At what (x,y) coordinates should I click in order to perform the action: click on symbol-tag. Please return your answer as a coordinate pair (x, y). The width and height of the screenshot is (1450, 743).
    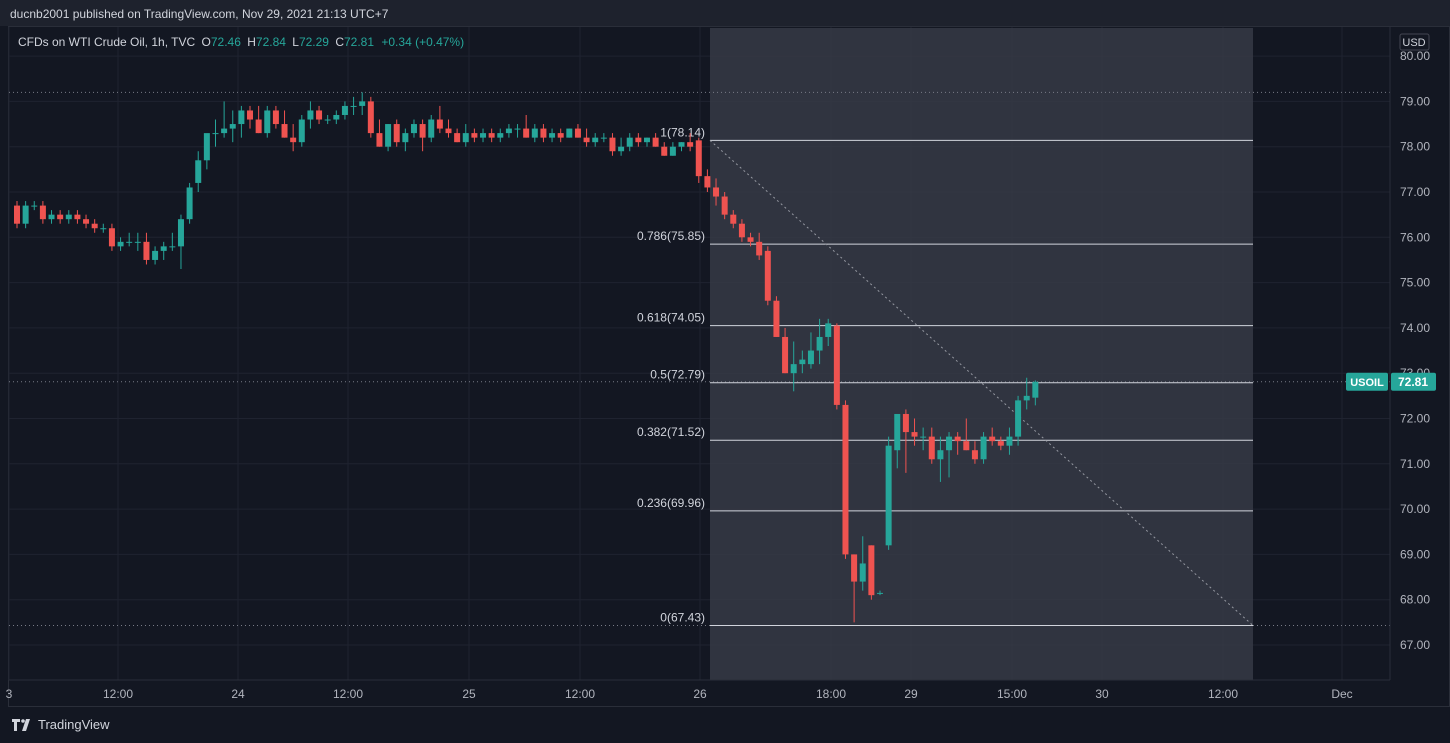
    Looking at the image, I should click on (1367, 381).